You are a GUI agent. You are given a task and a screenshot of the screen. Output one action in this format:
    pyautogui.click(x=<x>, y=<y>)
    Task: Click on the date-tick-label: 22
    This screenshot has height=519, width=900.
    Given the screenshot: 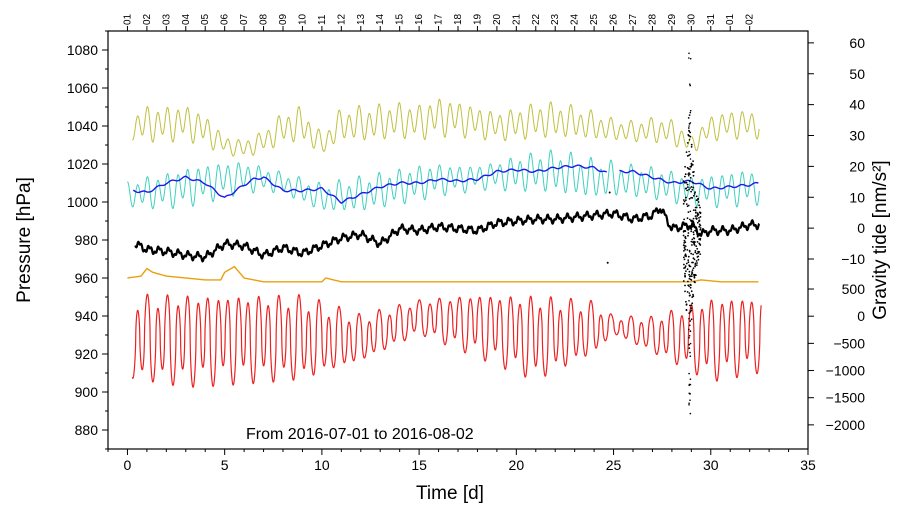 What is the action you would take?
    pyautogui.click(x=536, y=19)
    